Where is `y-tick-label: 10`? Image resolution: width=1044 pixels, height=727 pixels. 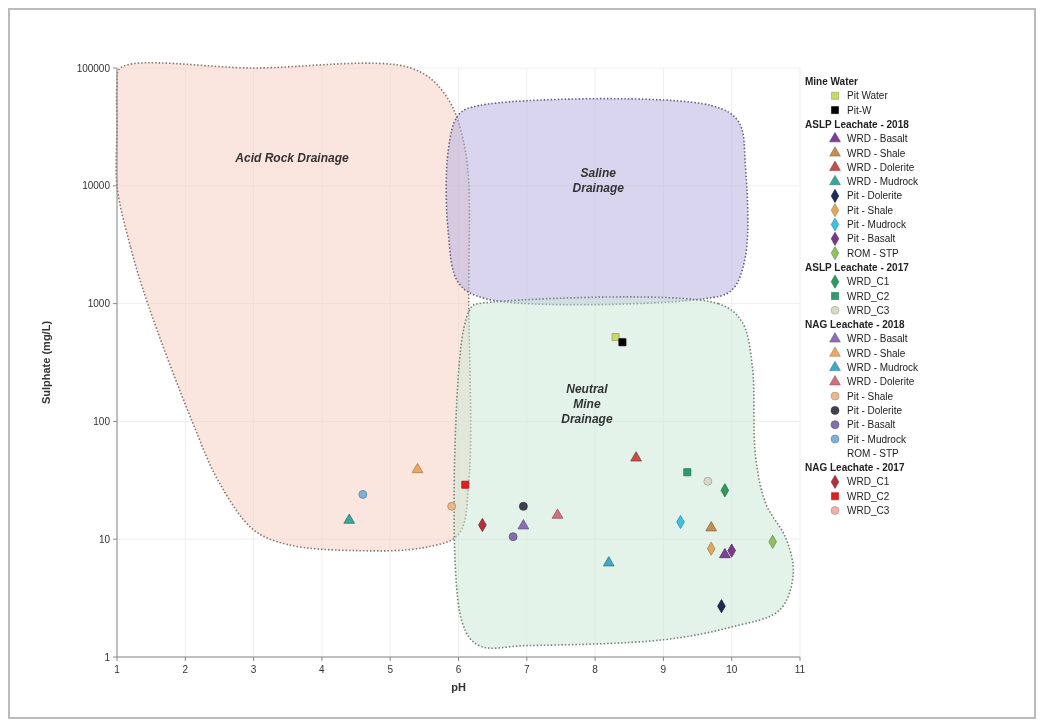
y-tick-label: 10 is located at coordinates (104, 539).